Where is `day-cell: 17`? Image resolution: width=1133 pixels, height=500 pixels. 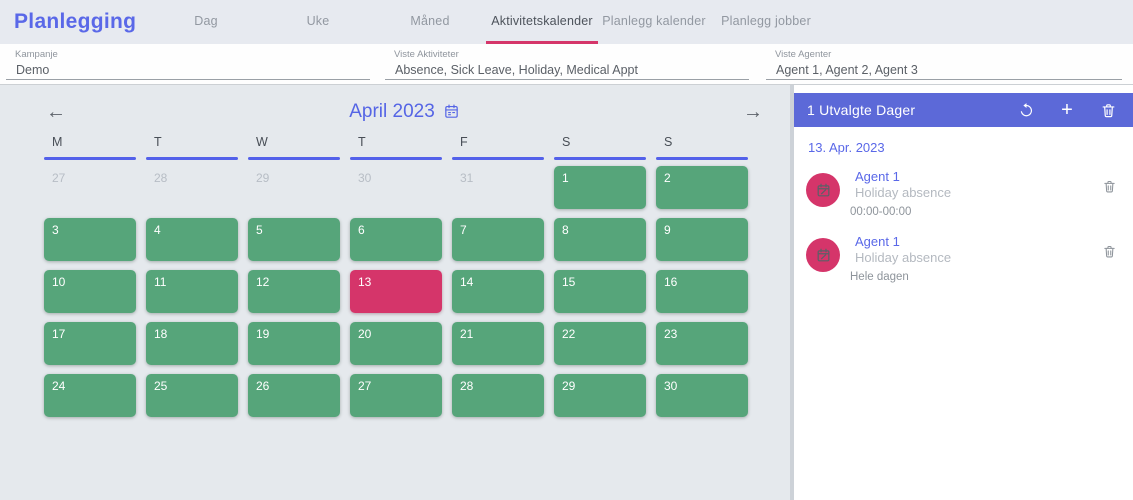
day-cell: 17 is located at coordinates (90, 343).